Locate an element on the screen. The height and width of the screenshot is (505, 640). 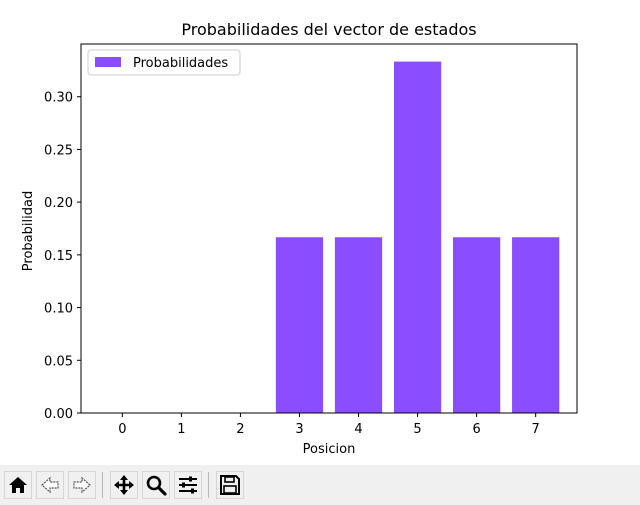
x-axis-label: Posicion is located at coordinates (329, 449).